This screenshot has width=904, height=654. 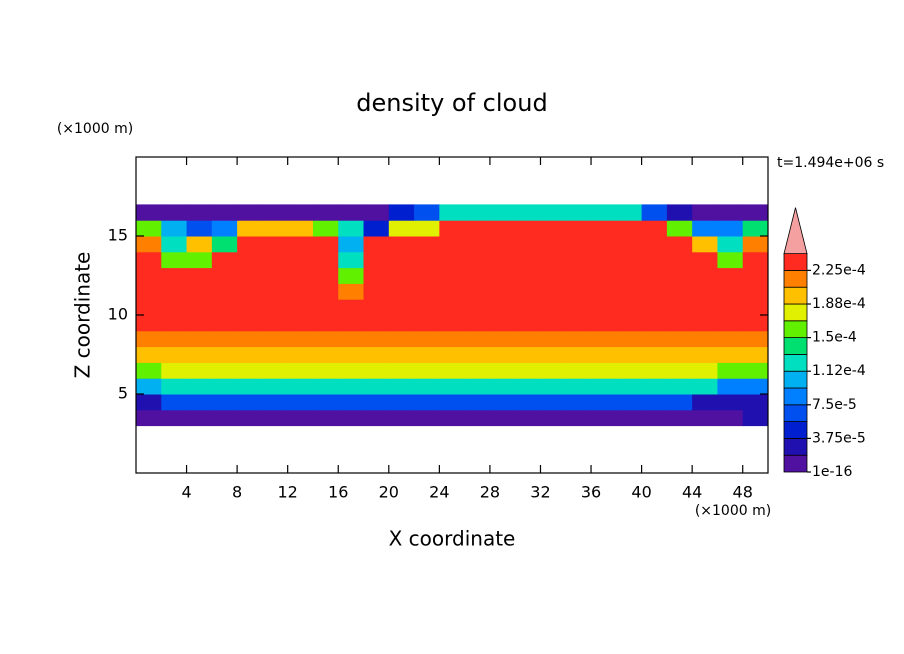 What do you see at coordinates (389, 492) in the screenshot?
I see `x-tick-label: 20` at bounding box center [389, 492].